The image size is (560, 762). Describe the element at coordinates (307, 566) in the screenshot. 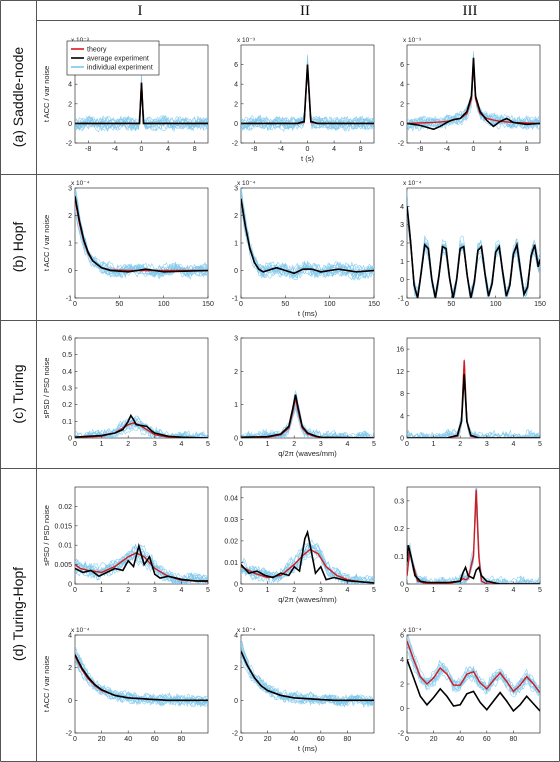

I see `theory-line` at that location.